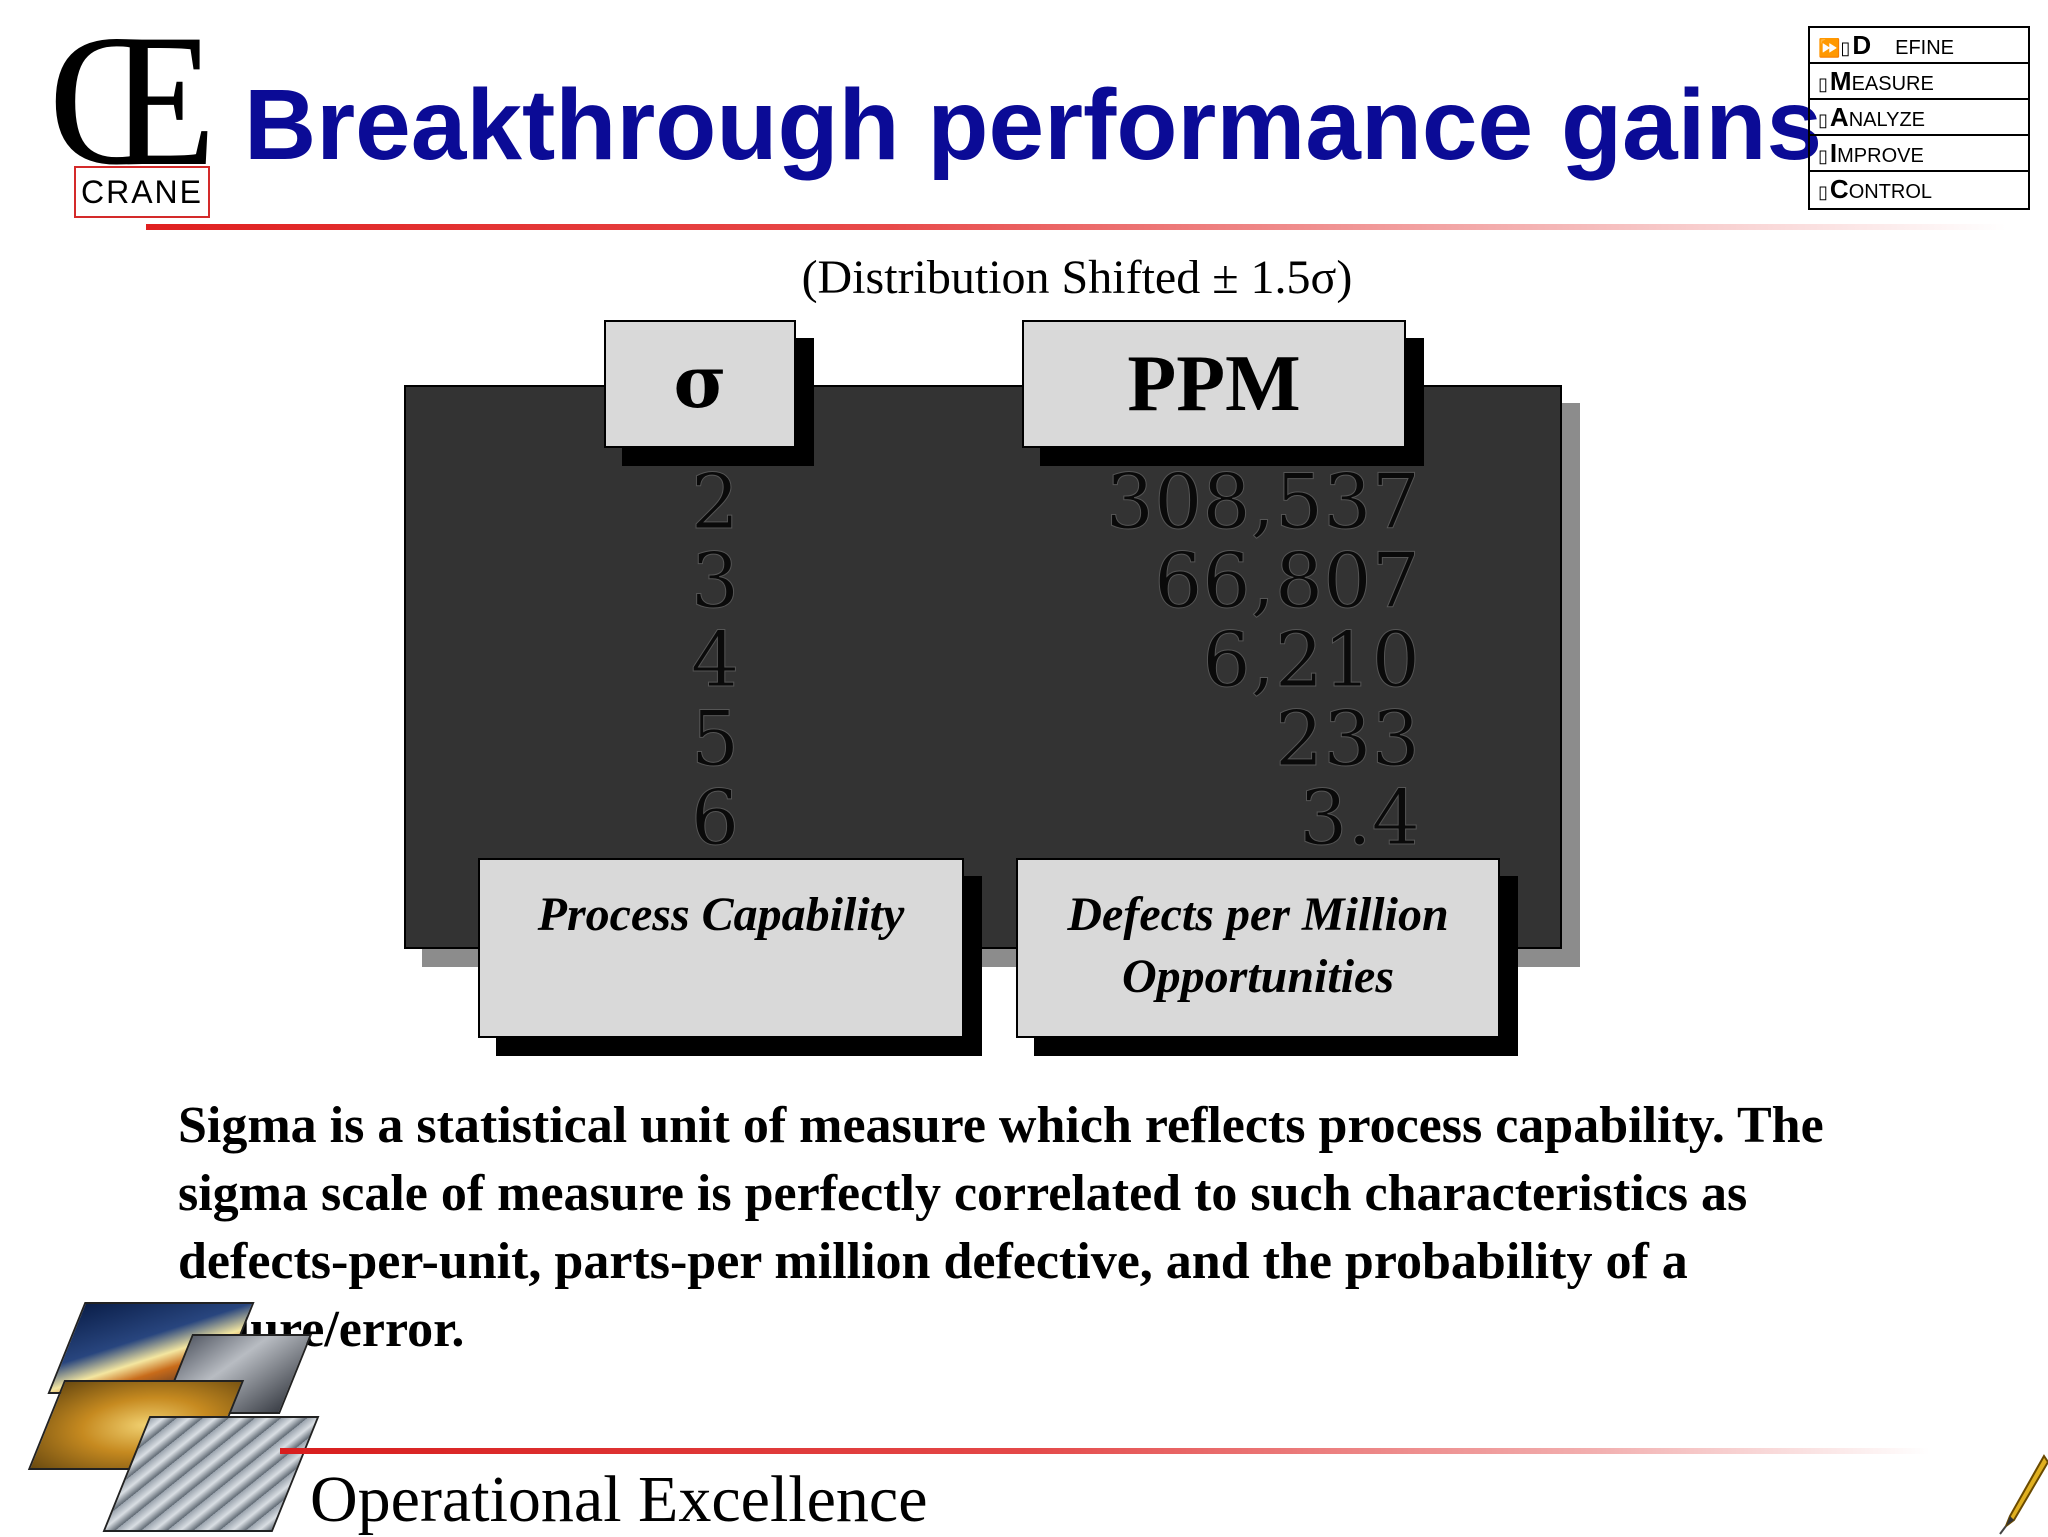 The width and height of the screenshot is (2048, 1537). I want to click on logo-name: CRANE, so click(141, 192).